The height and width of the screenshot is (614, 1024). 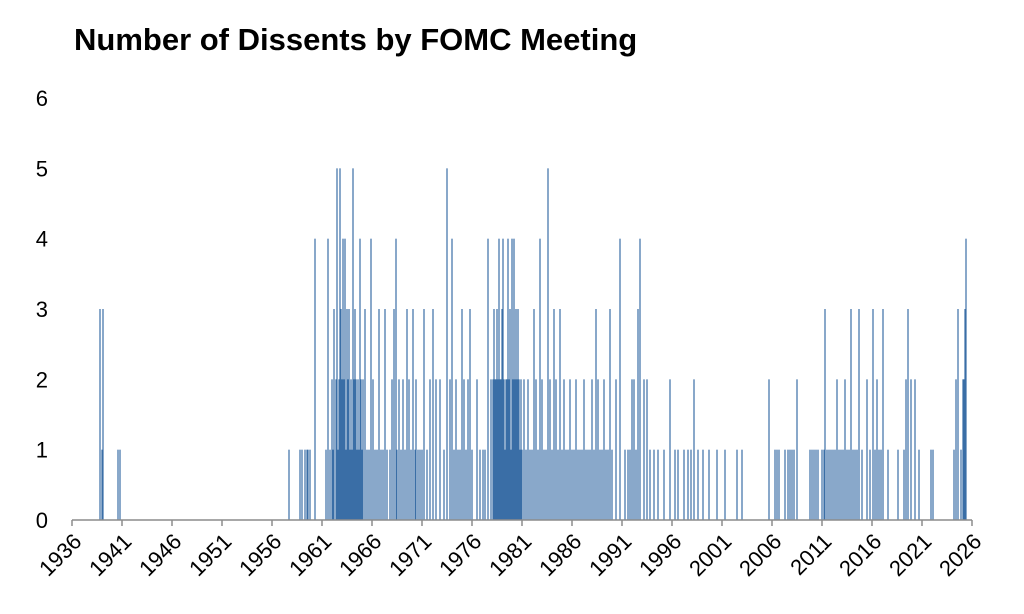 I want to click on y-tick-label: 3, so click(x=42, y=309).